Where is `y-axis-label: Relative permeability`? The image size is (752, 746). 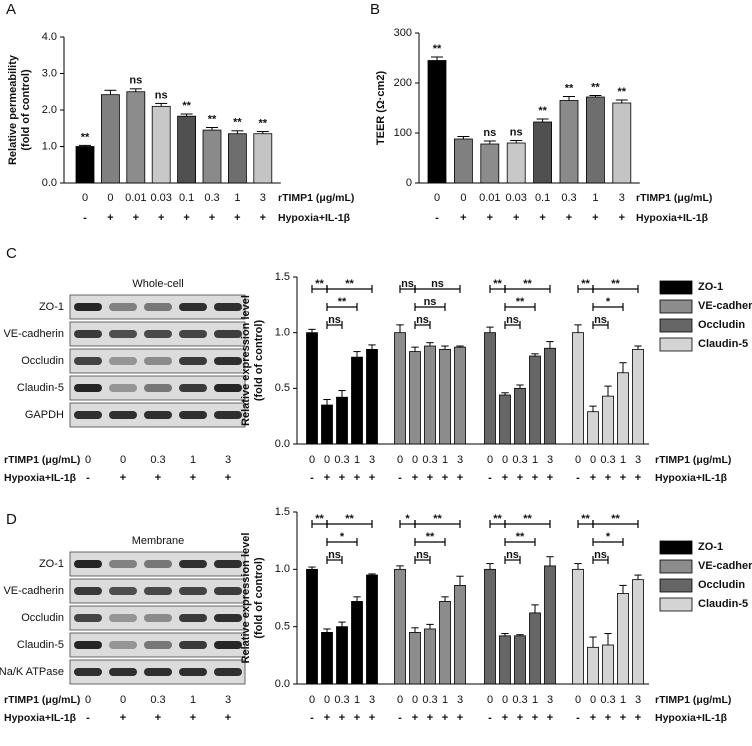 y-axis-label: Relative permeability is located at coordinates (13, 109).